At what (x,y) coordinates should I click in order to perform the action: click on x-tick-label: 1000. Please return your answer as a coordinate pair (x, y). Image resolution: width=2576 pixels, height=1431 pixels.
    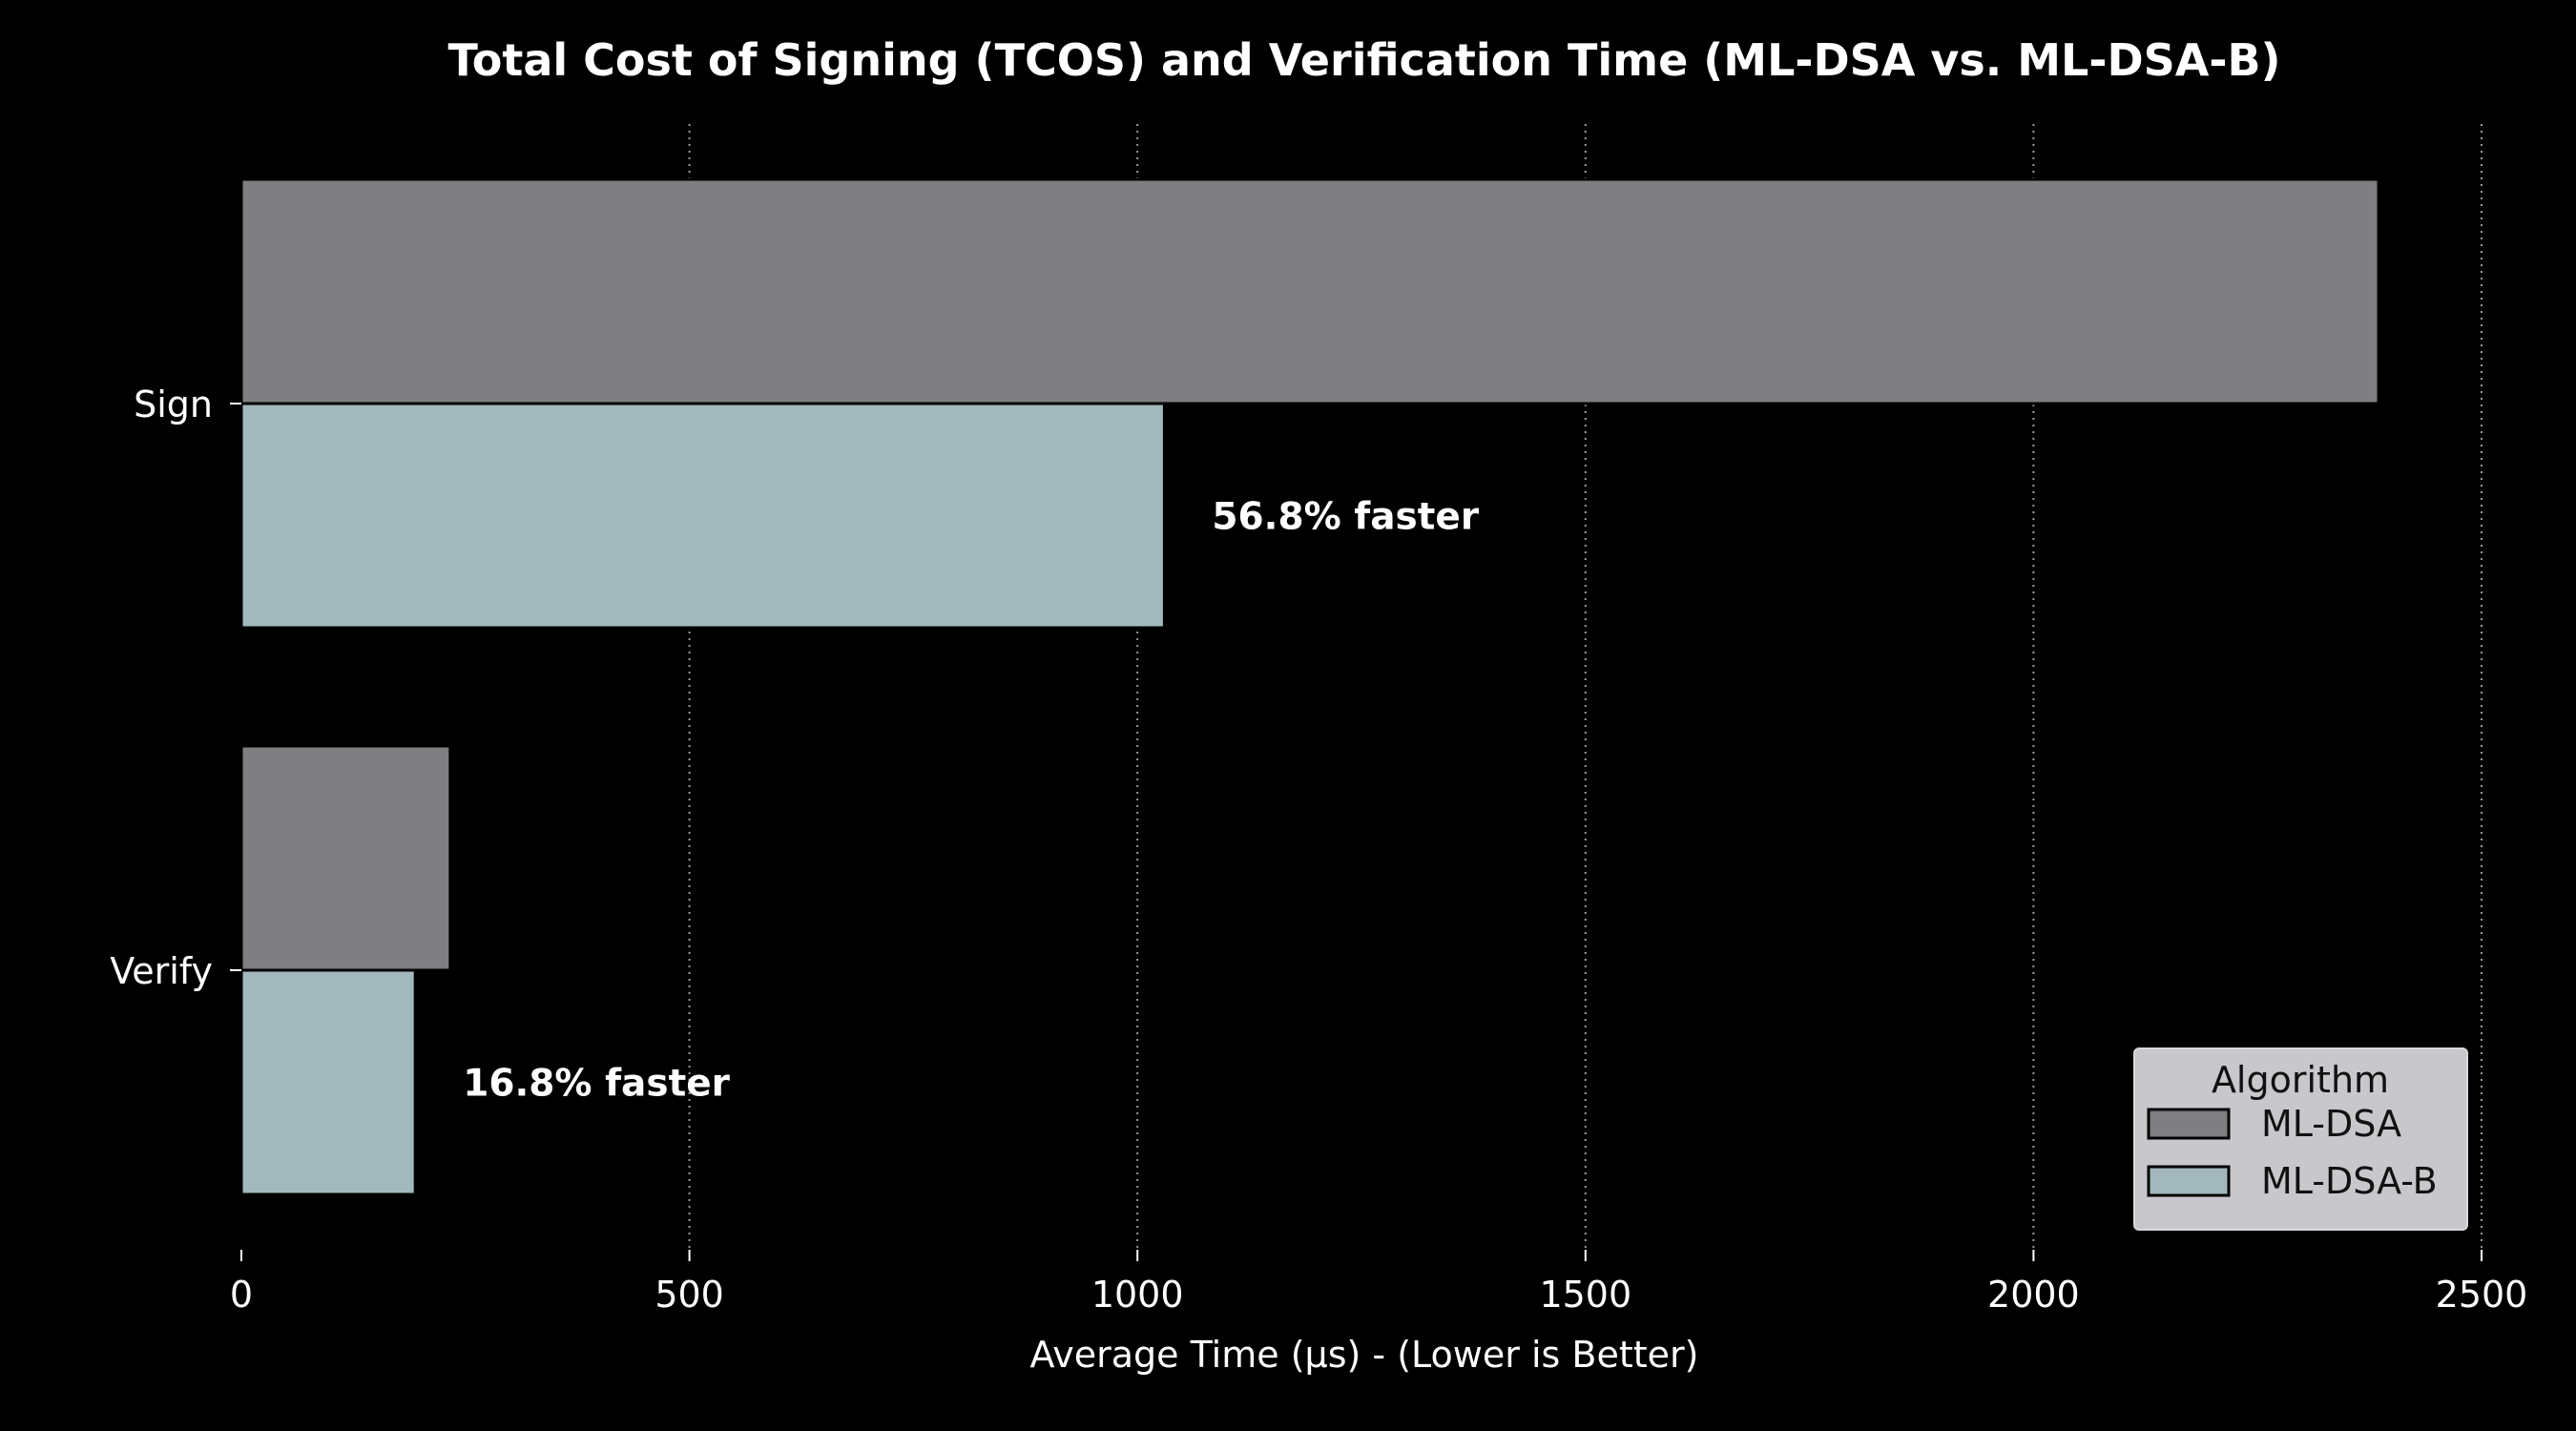
    Looking at the image, I should click on (1137, 1295).